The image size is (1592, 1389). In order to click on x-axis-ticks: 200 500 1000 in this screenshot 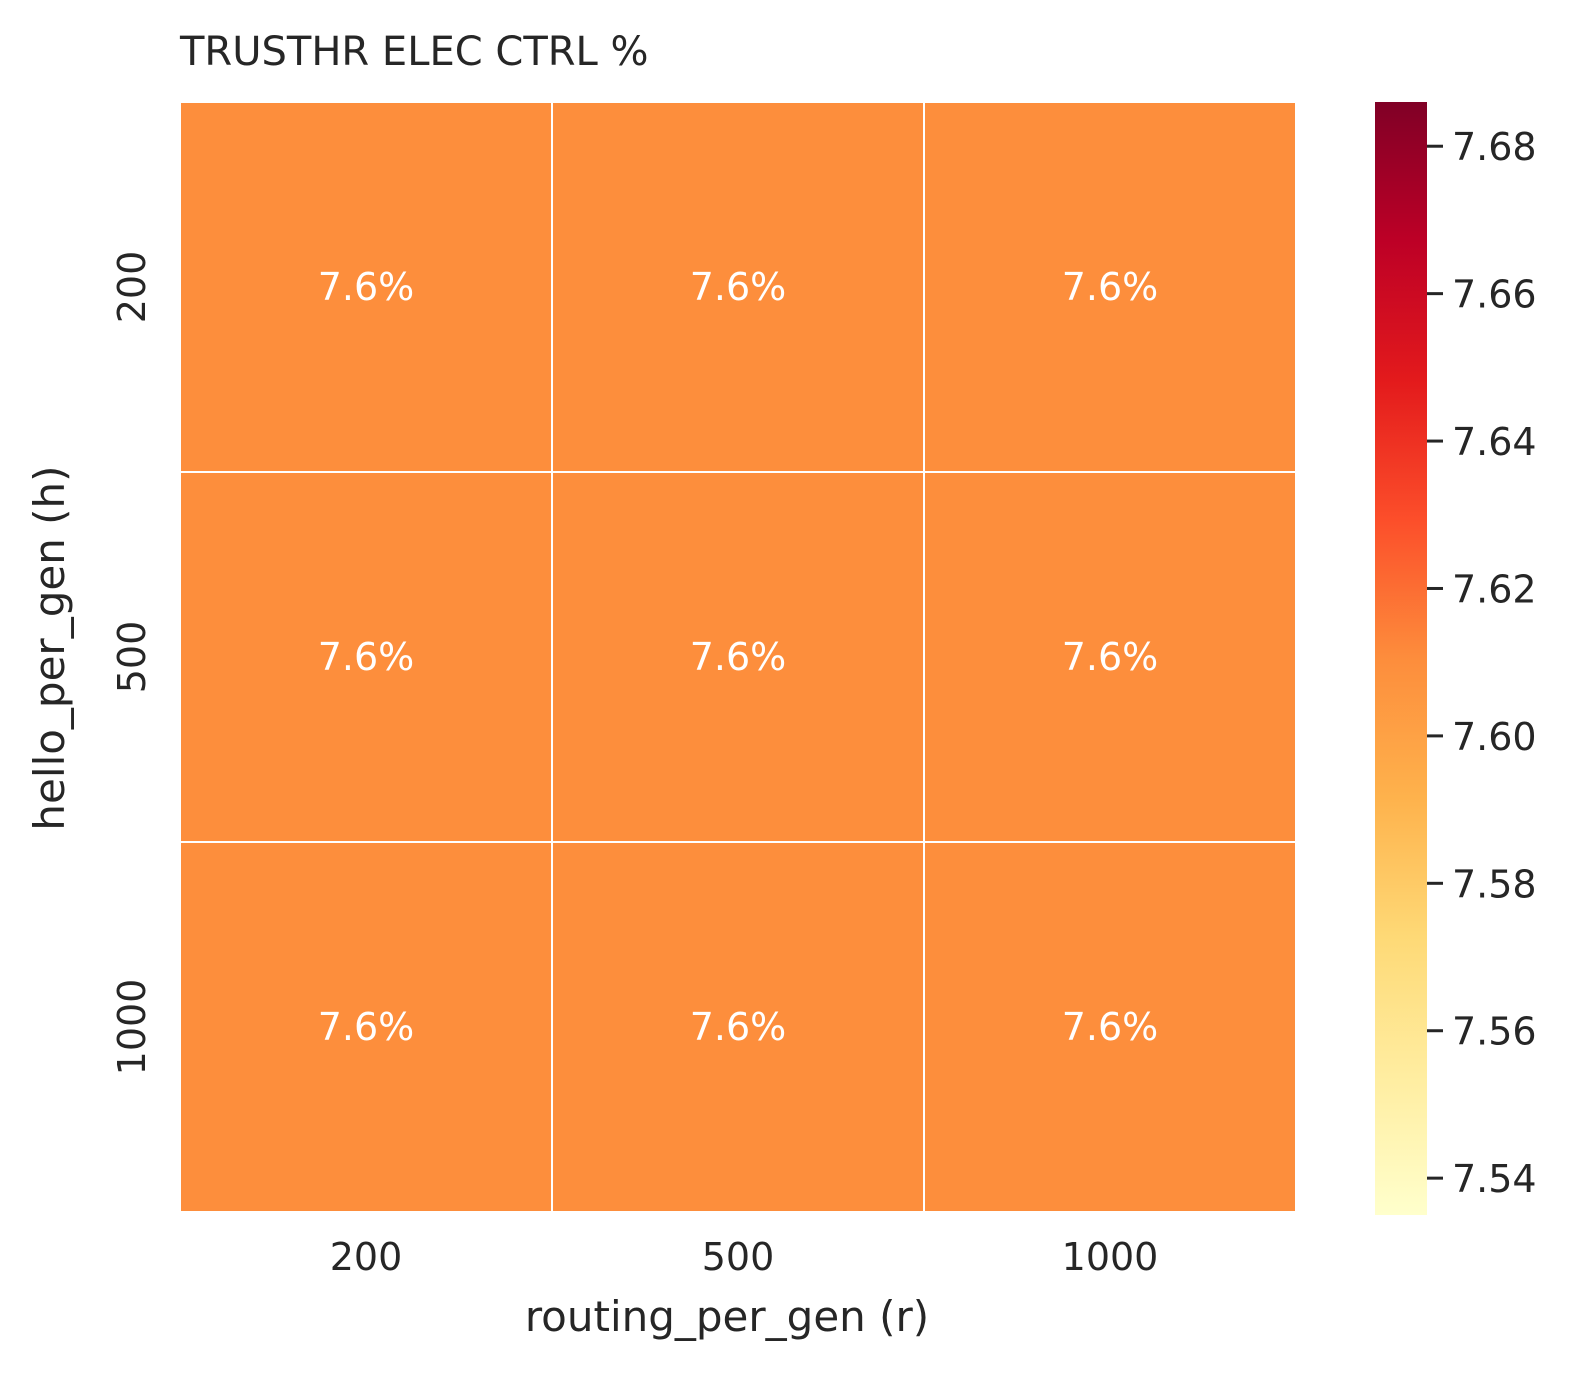, I will do `click(744, 1257)`.